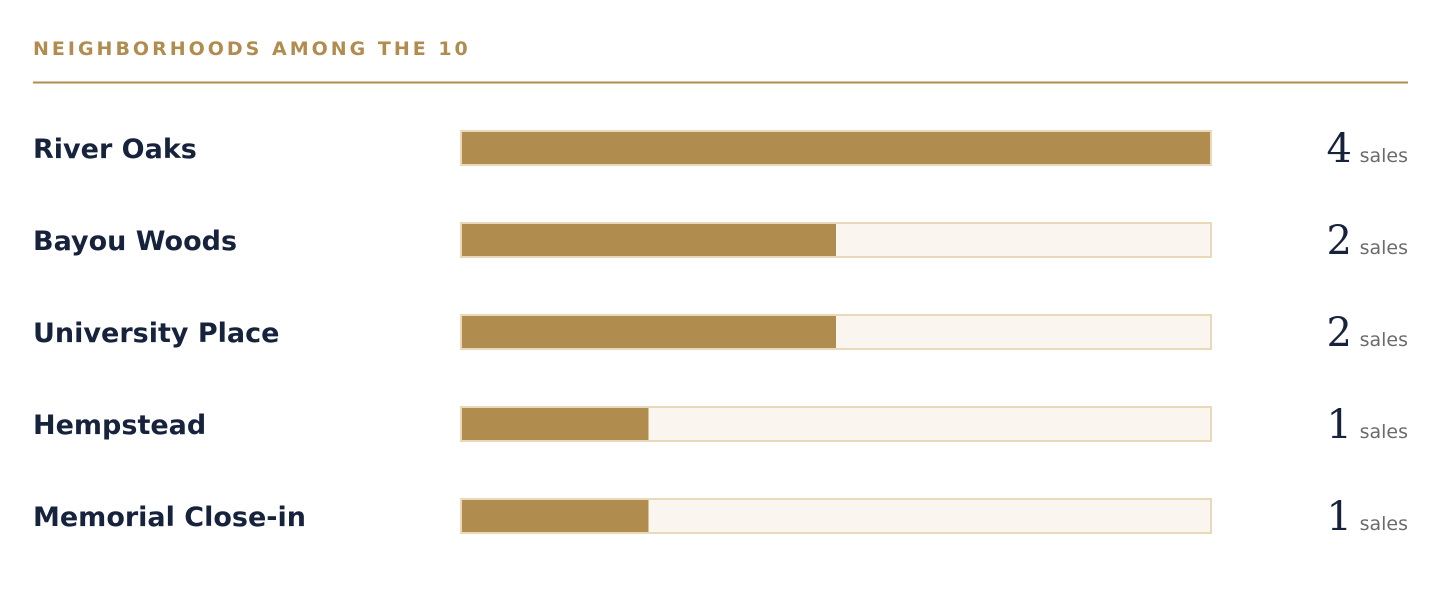 This screenshot has width=1440, height=592. What do you see at coordinates (252, 49) in the screenshot?
I see `chart-title: NEIGHBORHOODS AMONG THE 10` at bounding box center [252, 49].